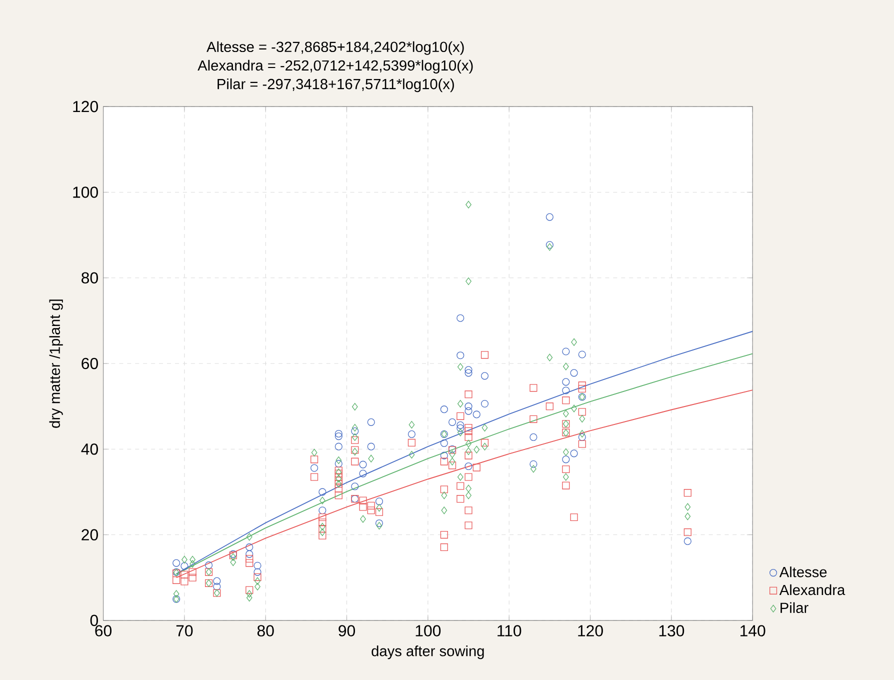 The width and height of the screenshot is (894, 680). What do you see at coordinates (56, 364) in the screenshot?
I see `y-axis-title: dry matter /1plant g]` at bounding box center [56, 364].